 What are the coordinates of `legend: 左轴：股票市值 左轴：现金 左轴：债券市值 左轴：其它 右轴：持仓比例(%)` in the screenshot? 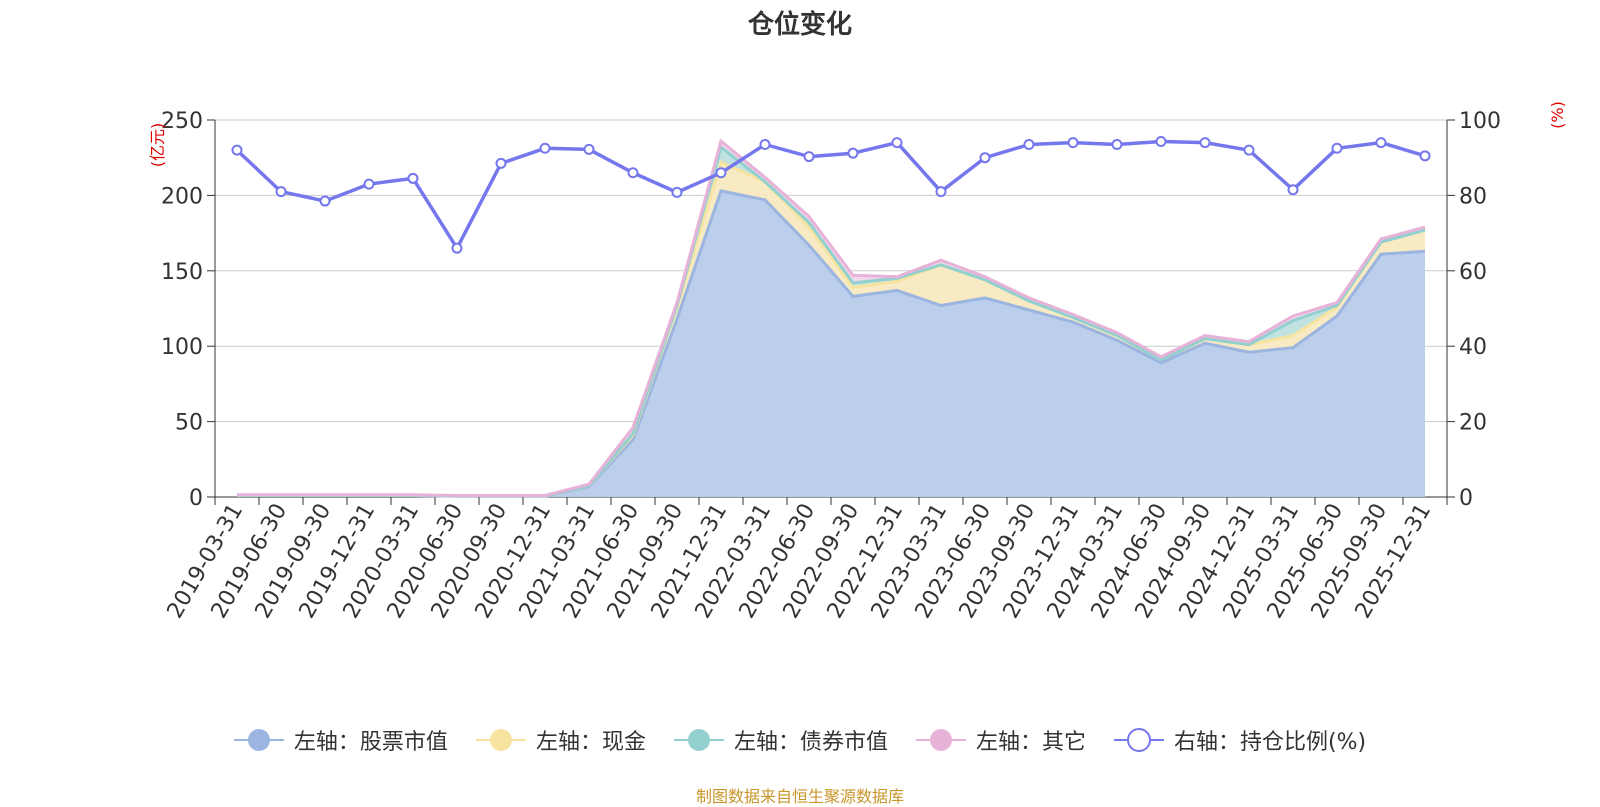 It's located at (800, 740).